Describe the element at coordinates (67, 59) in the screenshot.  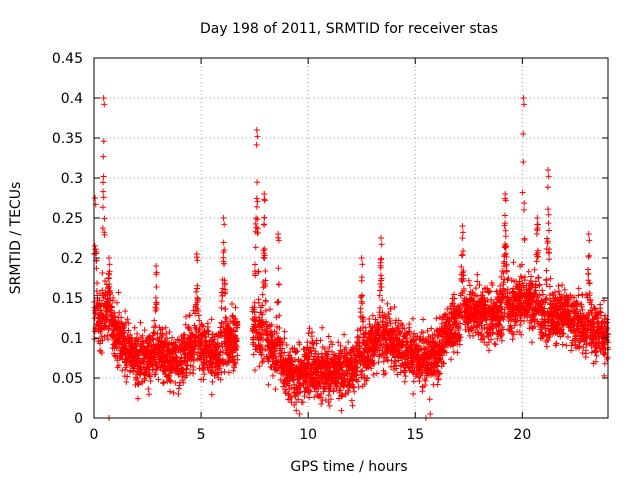
I see `y-tick-label: 0.45` at that location.